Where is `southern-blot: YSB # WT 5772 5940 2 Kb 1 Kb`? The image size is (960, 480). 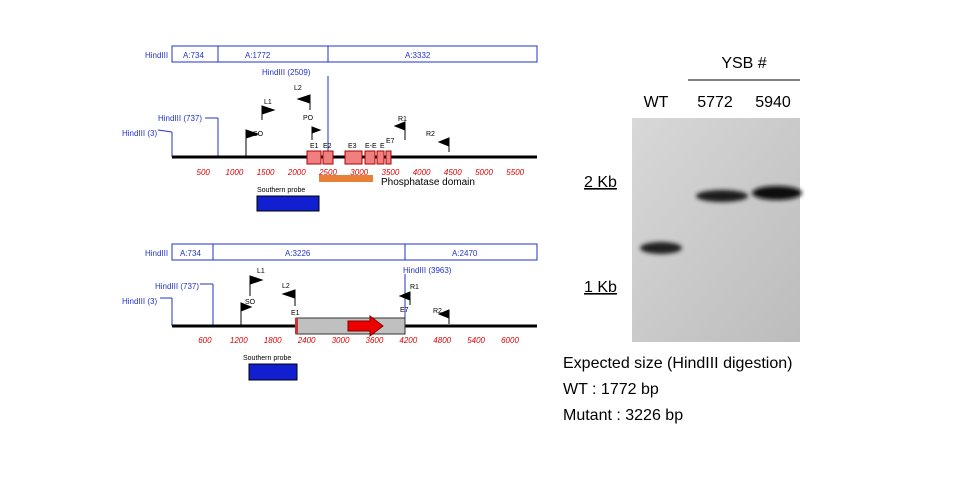
southern-blot: YSB # WT 5772 5940 2 Kb 1 Kb is located at coordinates (693, 198).